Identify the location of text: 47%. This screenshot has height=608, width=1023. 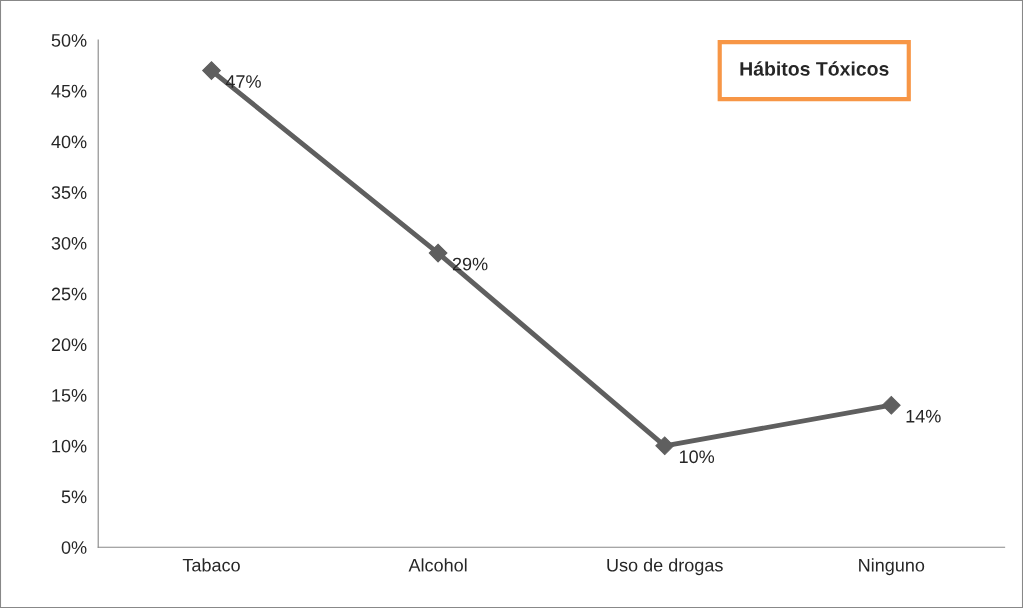
(243, 81).